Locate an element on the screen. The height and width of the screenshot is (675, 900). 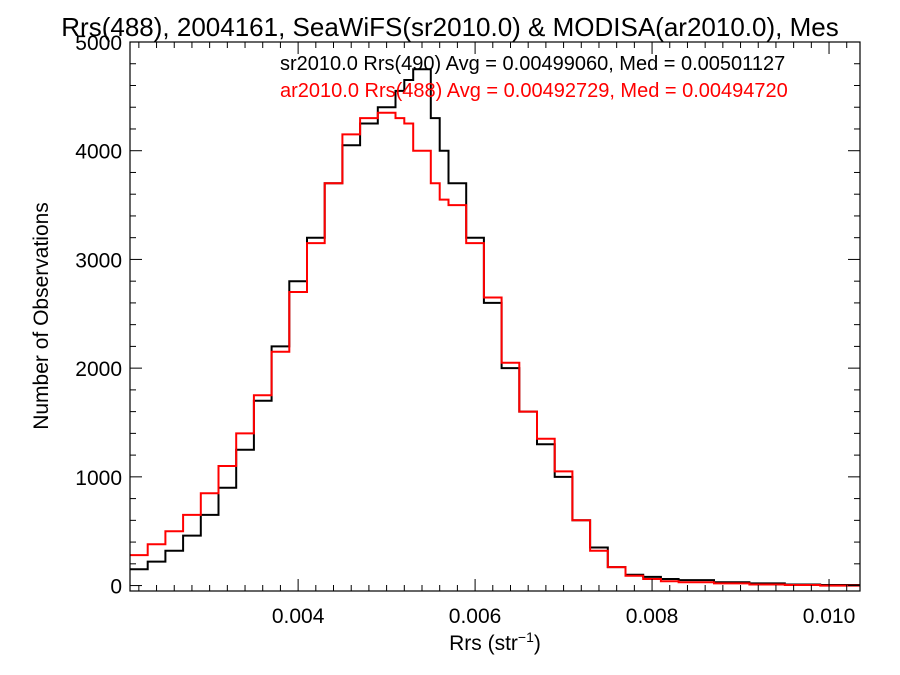
y-tick-label: 1000 is located at coordinates (98, 478).